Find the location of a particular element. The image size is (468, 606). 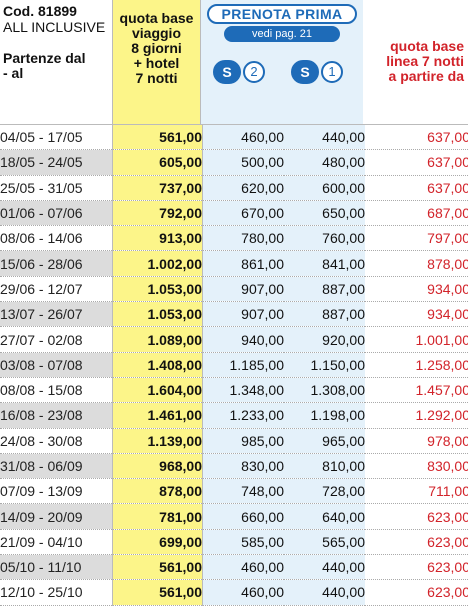

table-row: 31/08 - 06/09 968,00 830,00 810,00 830,00 is located at coordinates (234, 466).